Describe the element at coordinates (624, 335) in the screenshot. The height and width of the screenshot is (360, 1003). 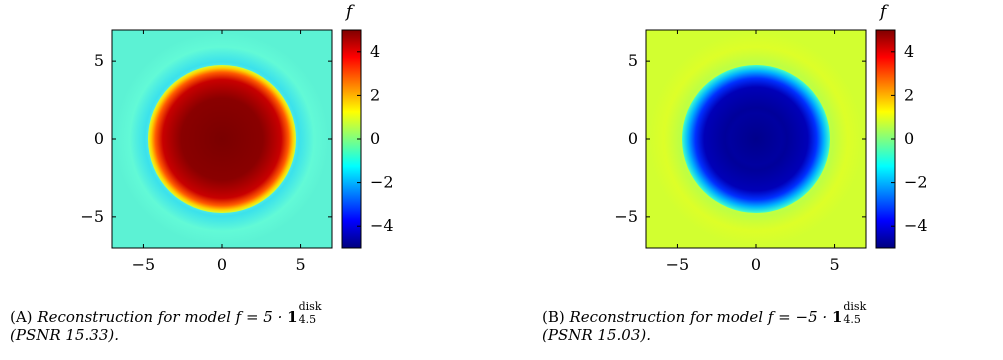
I see `psnr-value: 15.03).` at that location.